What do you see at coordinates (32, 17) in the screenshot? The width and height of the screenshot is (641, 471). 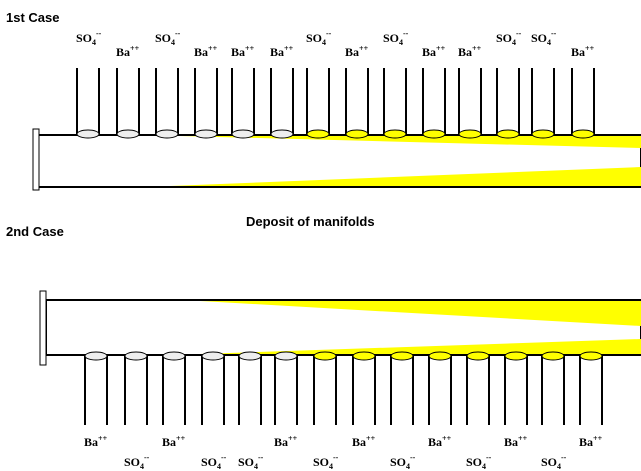 I see `case-label: 1st Case` at bounding box center [32, 17].